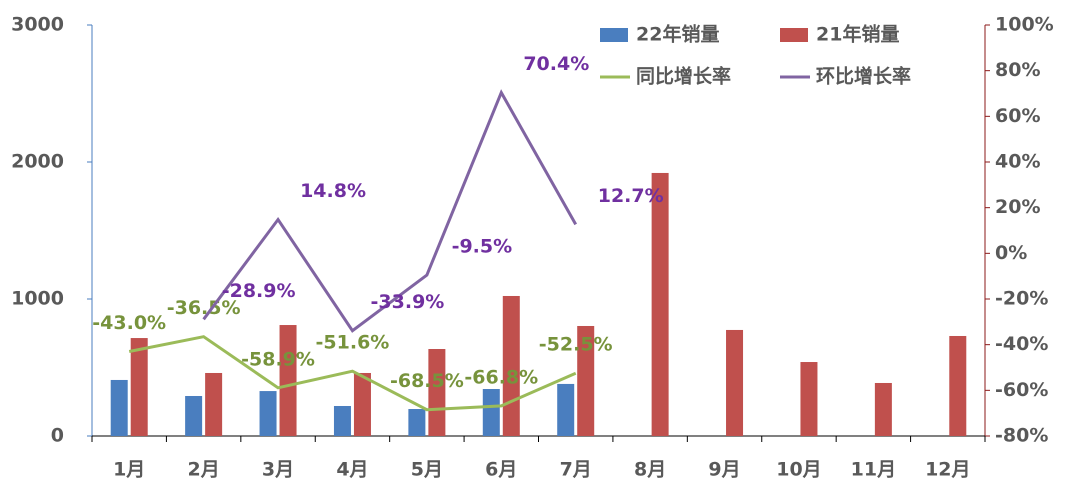 The width and height of the screenshot is (1080, 498). What do you see at coordinates (798, 470) in the screenshot?
I see `x-tick-label: 10月` at bounding box center [798, 470].